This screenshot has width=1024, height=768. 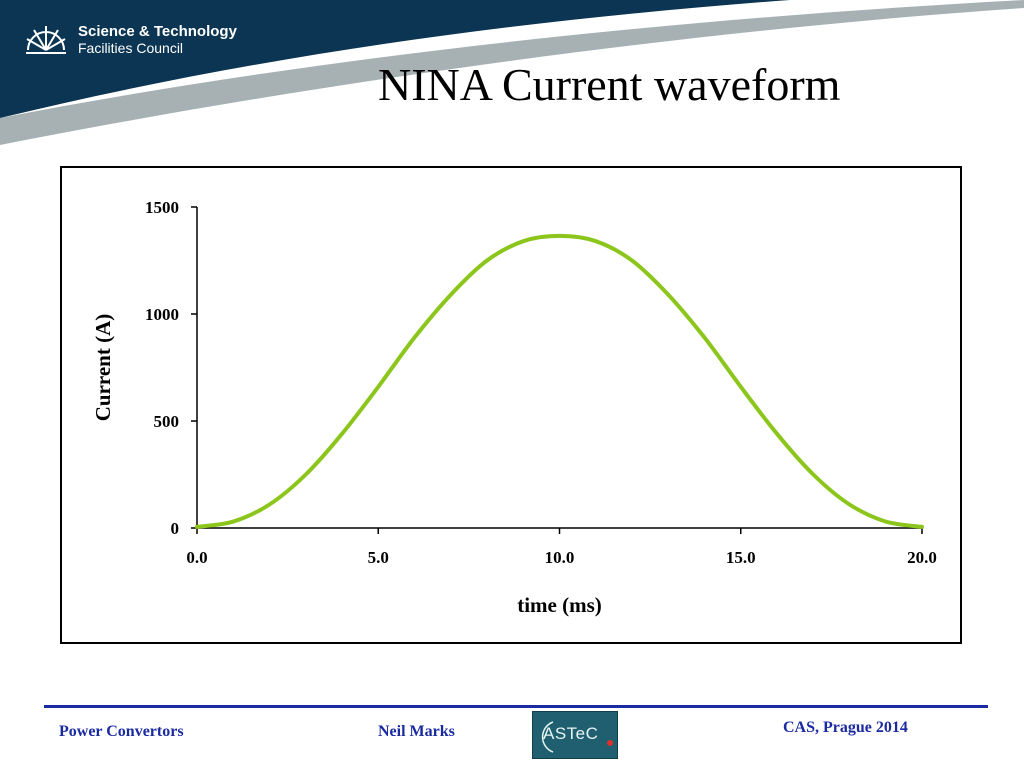 I want to click on y-axis-label: Current (A), so click(x=103, y=368).